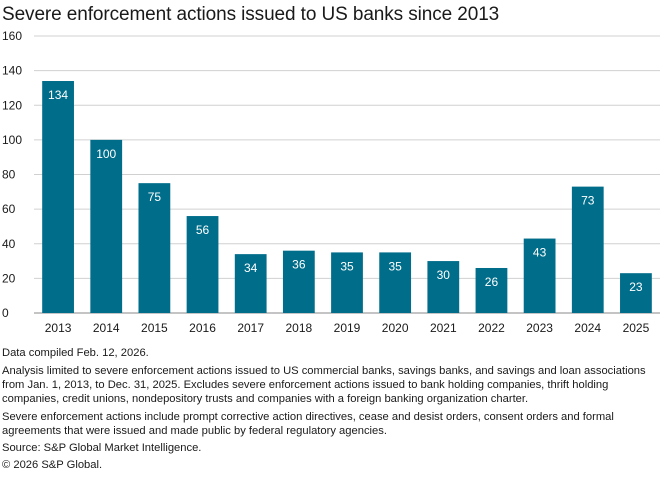  What do you see at coordinates (9, 278) in the screenshot?
I see `y-tick-label: 20` at bounding box center [9, 278].